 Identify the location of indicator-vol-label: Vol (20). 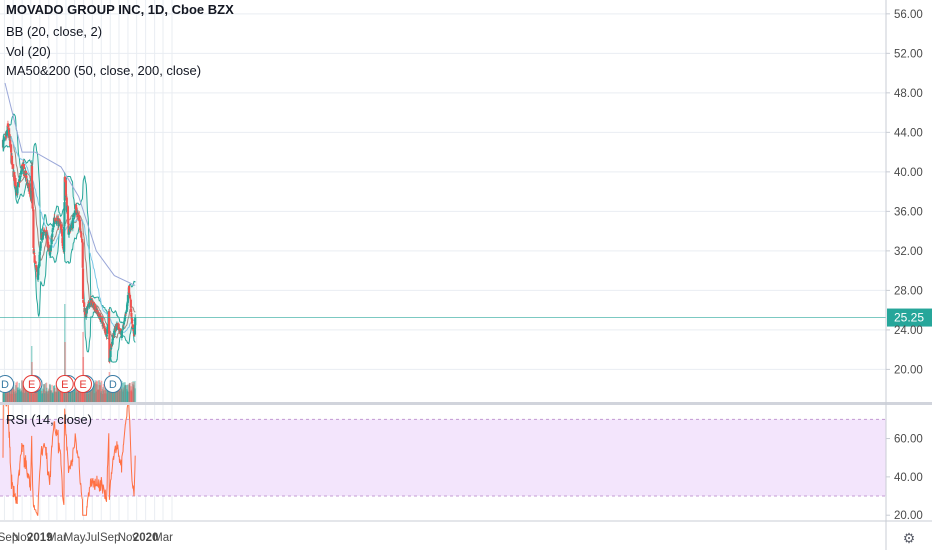
(28, 51).